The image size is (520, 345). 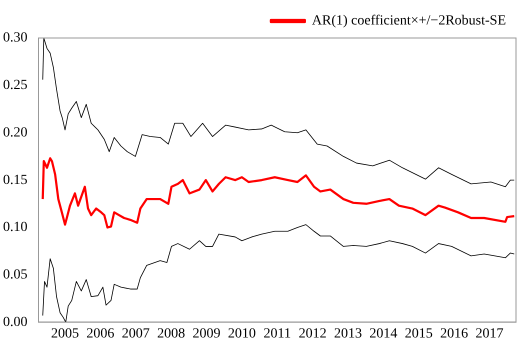 What do you see at coordinates (15, 322) in the screenshot?
I see `y-tick-label: 0.00` at bounding box center [15, 322].